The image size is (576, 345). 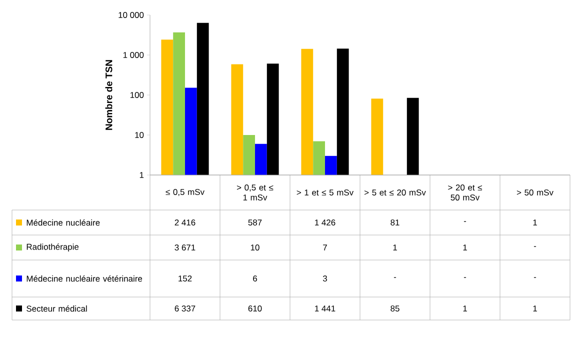 What do you see at coordinates (535, 193) in the screenshot?
I see `x-tick-label: > 50 mSv` at bounding box center [535, 193].